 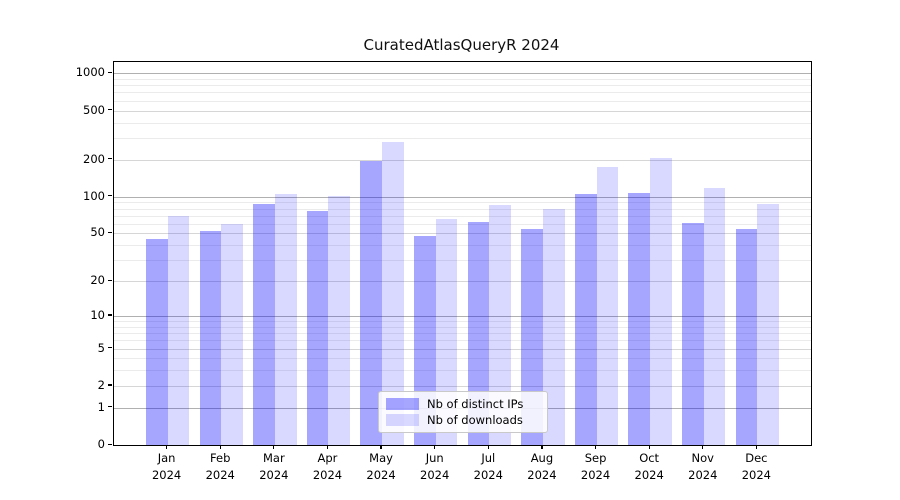 I want to click on bar-jan-distinct-ips, so click(x=156, y=342).